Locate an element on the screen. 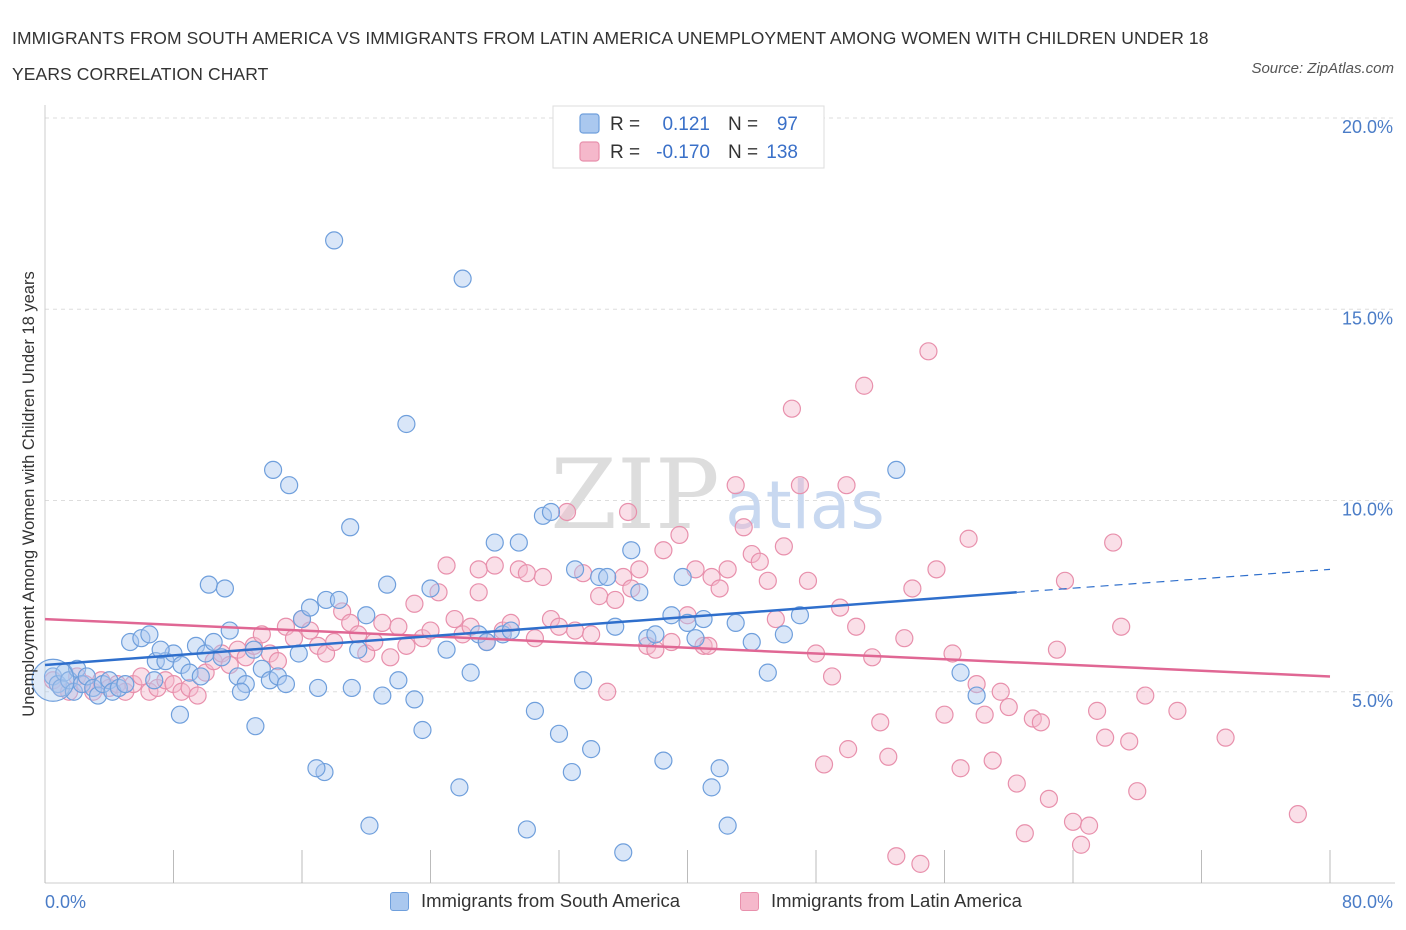 Image resolution: width=1406 pixels, height=930 pixels. source-credit: Source: ZipAtlas.com is located at coordinates (1322, 68).